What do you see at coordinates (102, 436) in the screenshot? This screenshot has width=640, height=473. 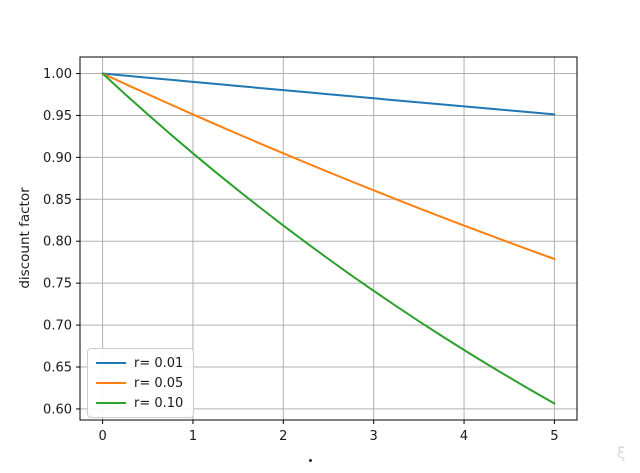 I see `x-tick-label: 0` at bounding box center [102, 436].